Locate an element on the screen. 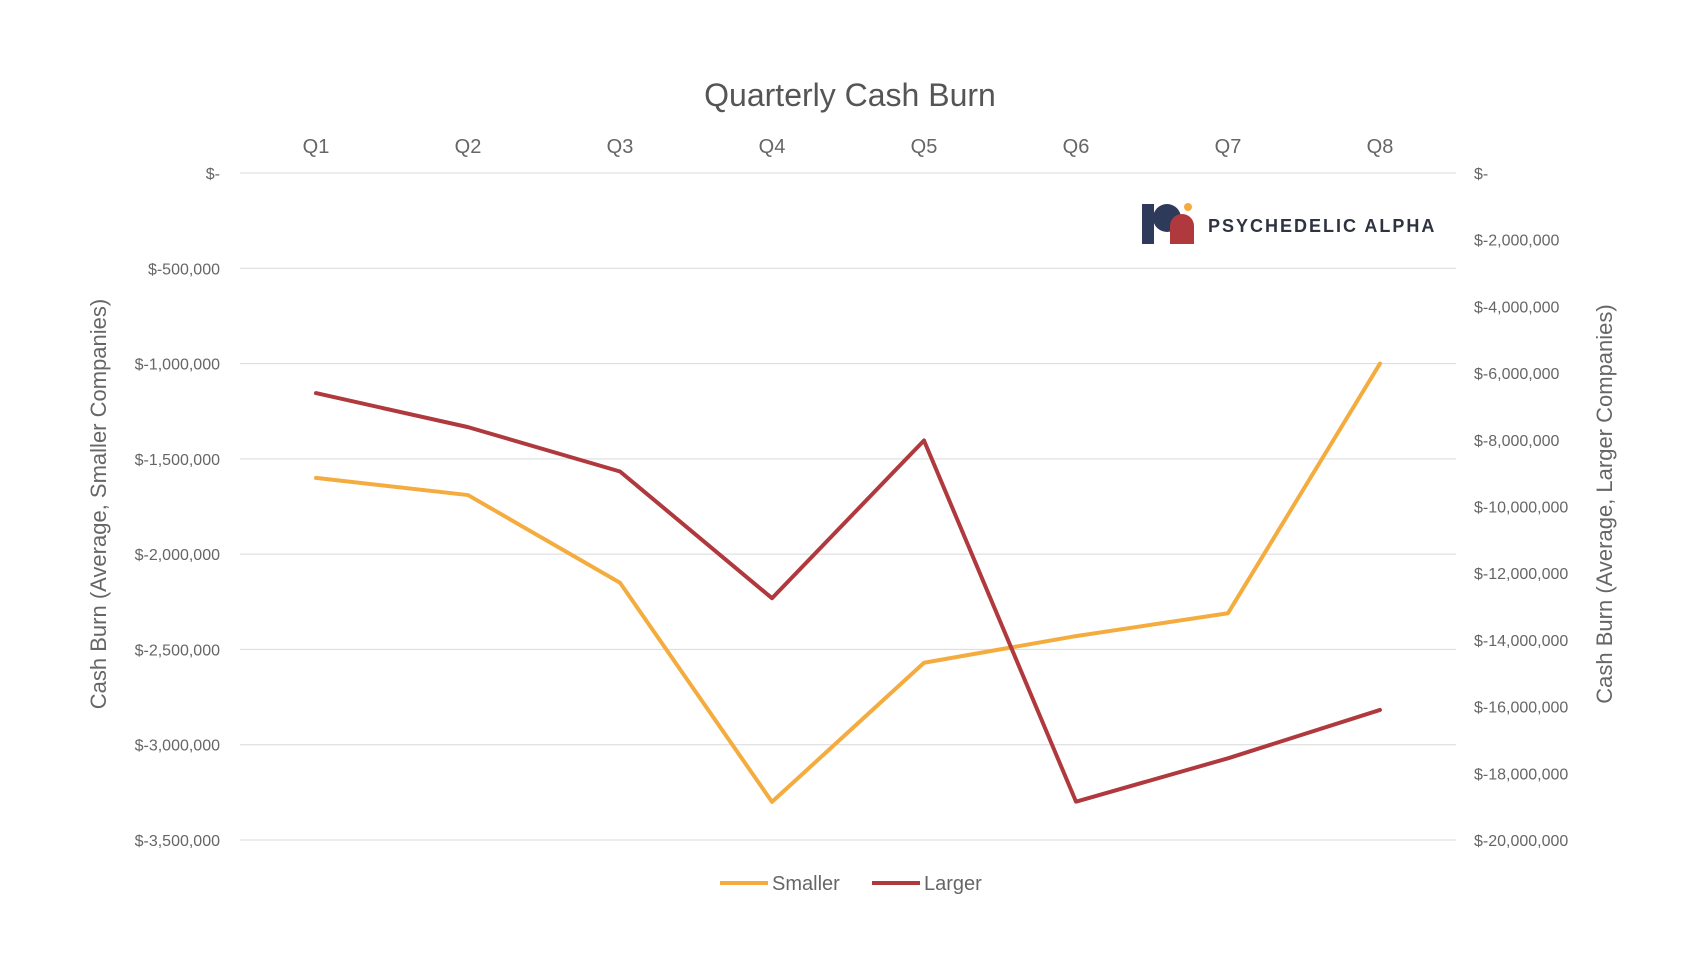  right-tick-label: $-4,000,000 is located at coordinates (1517, 307).